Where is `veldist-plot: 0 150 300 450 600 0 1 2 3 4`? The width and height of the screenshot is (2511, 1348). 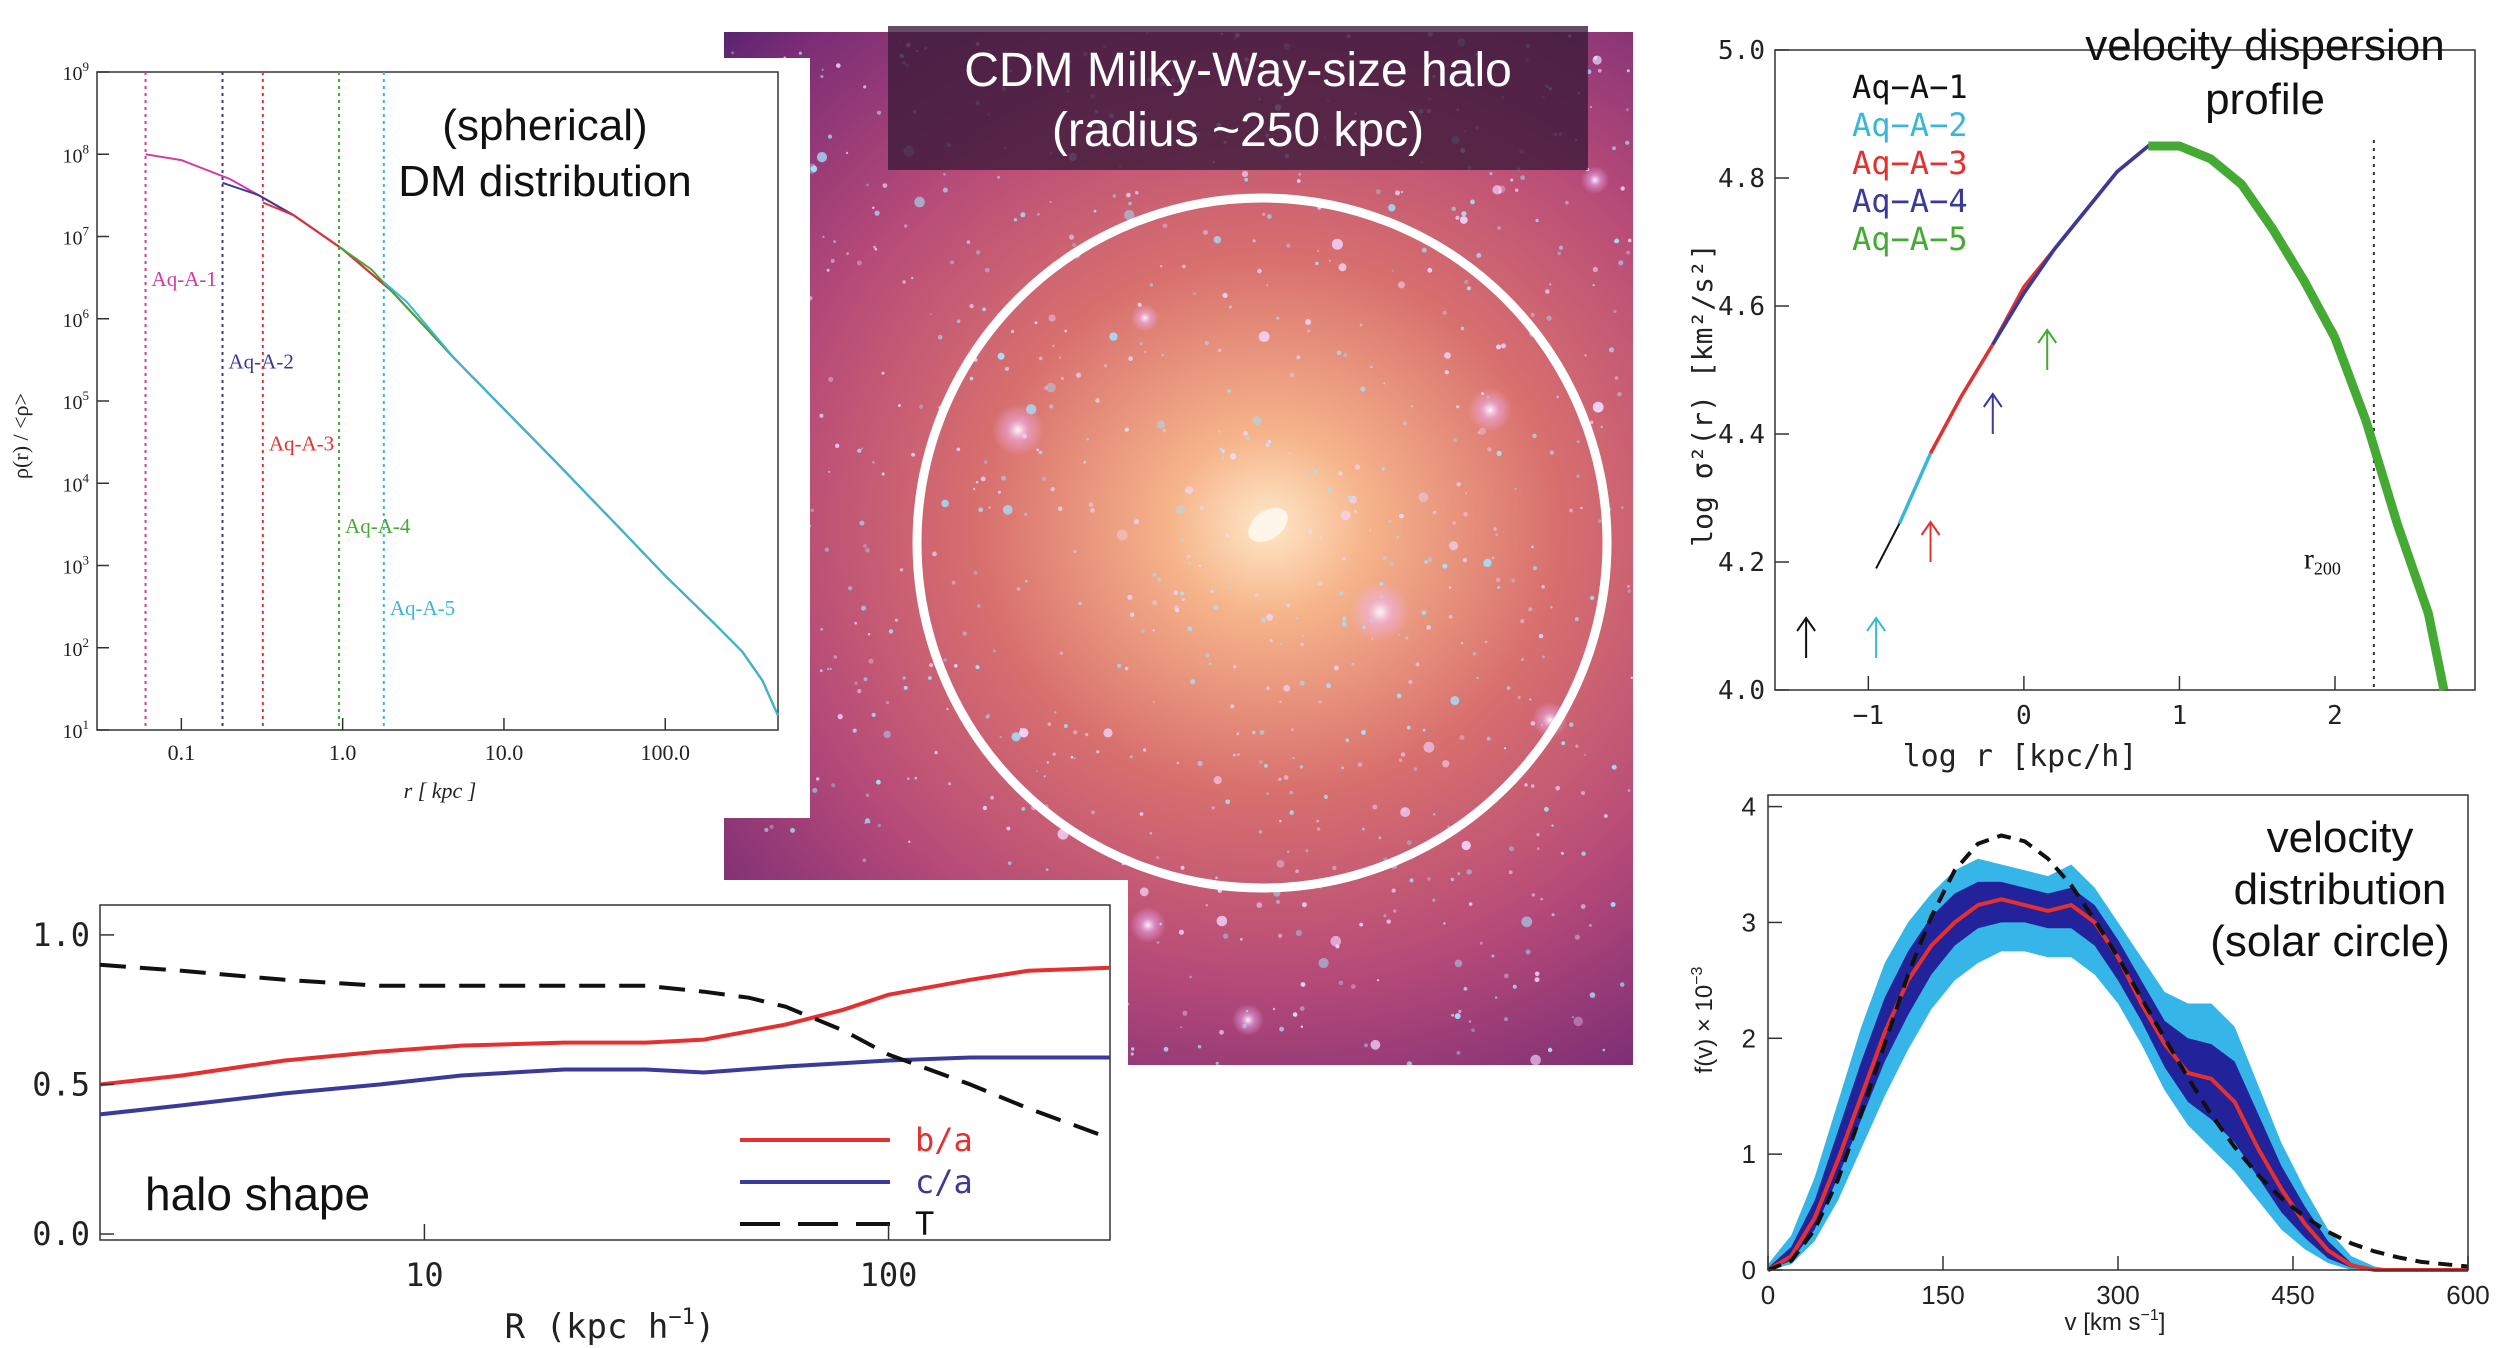
veldist-plot: 0 150 300 450 600 0 1 2 3 4 is located at coordinates (2116, 1051).